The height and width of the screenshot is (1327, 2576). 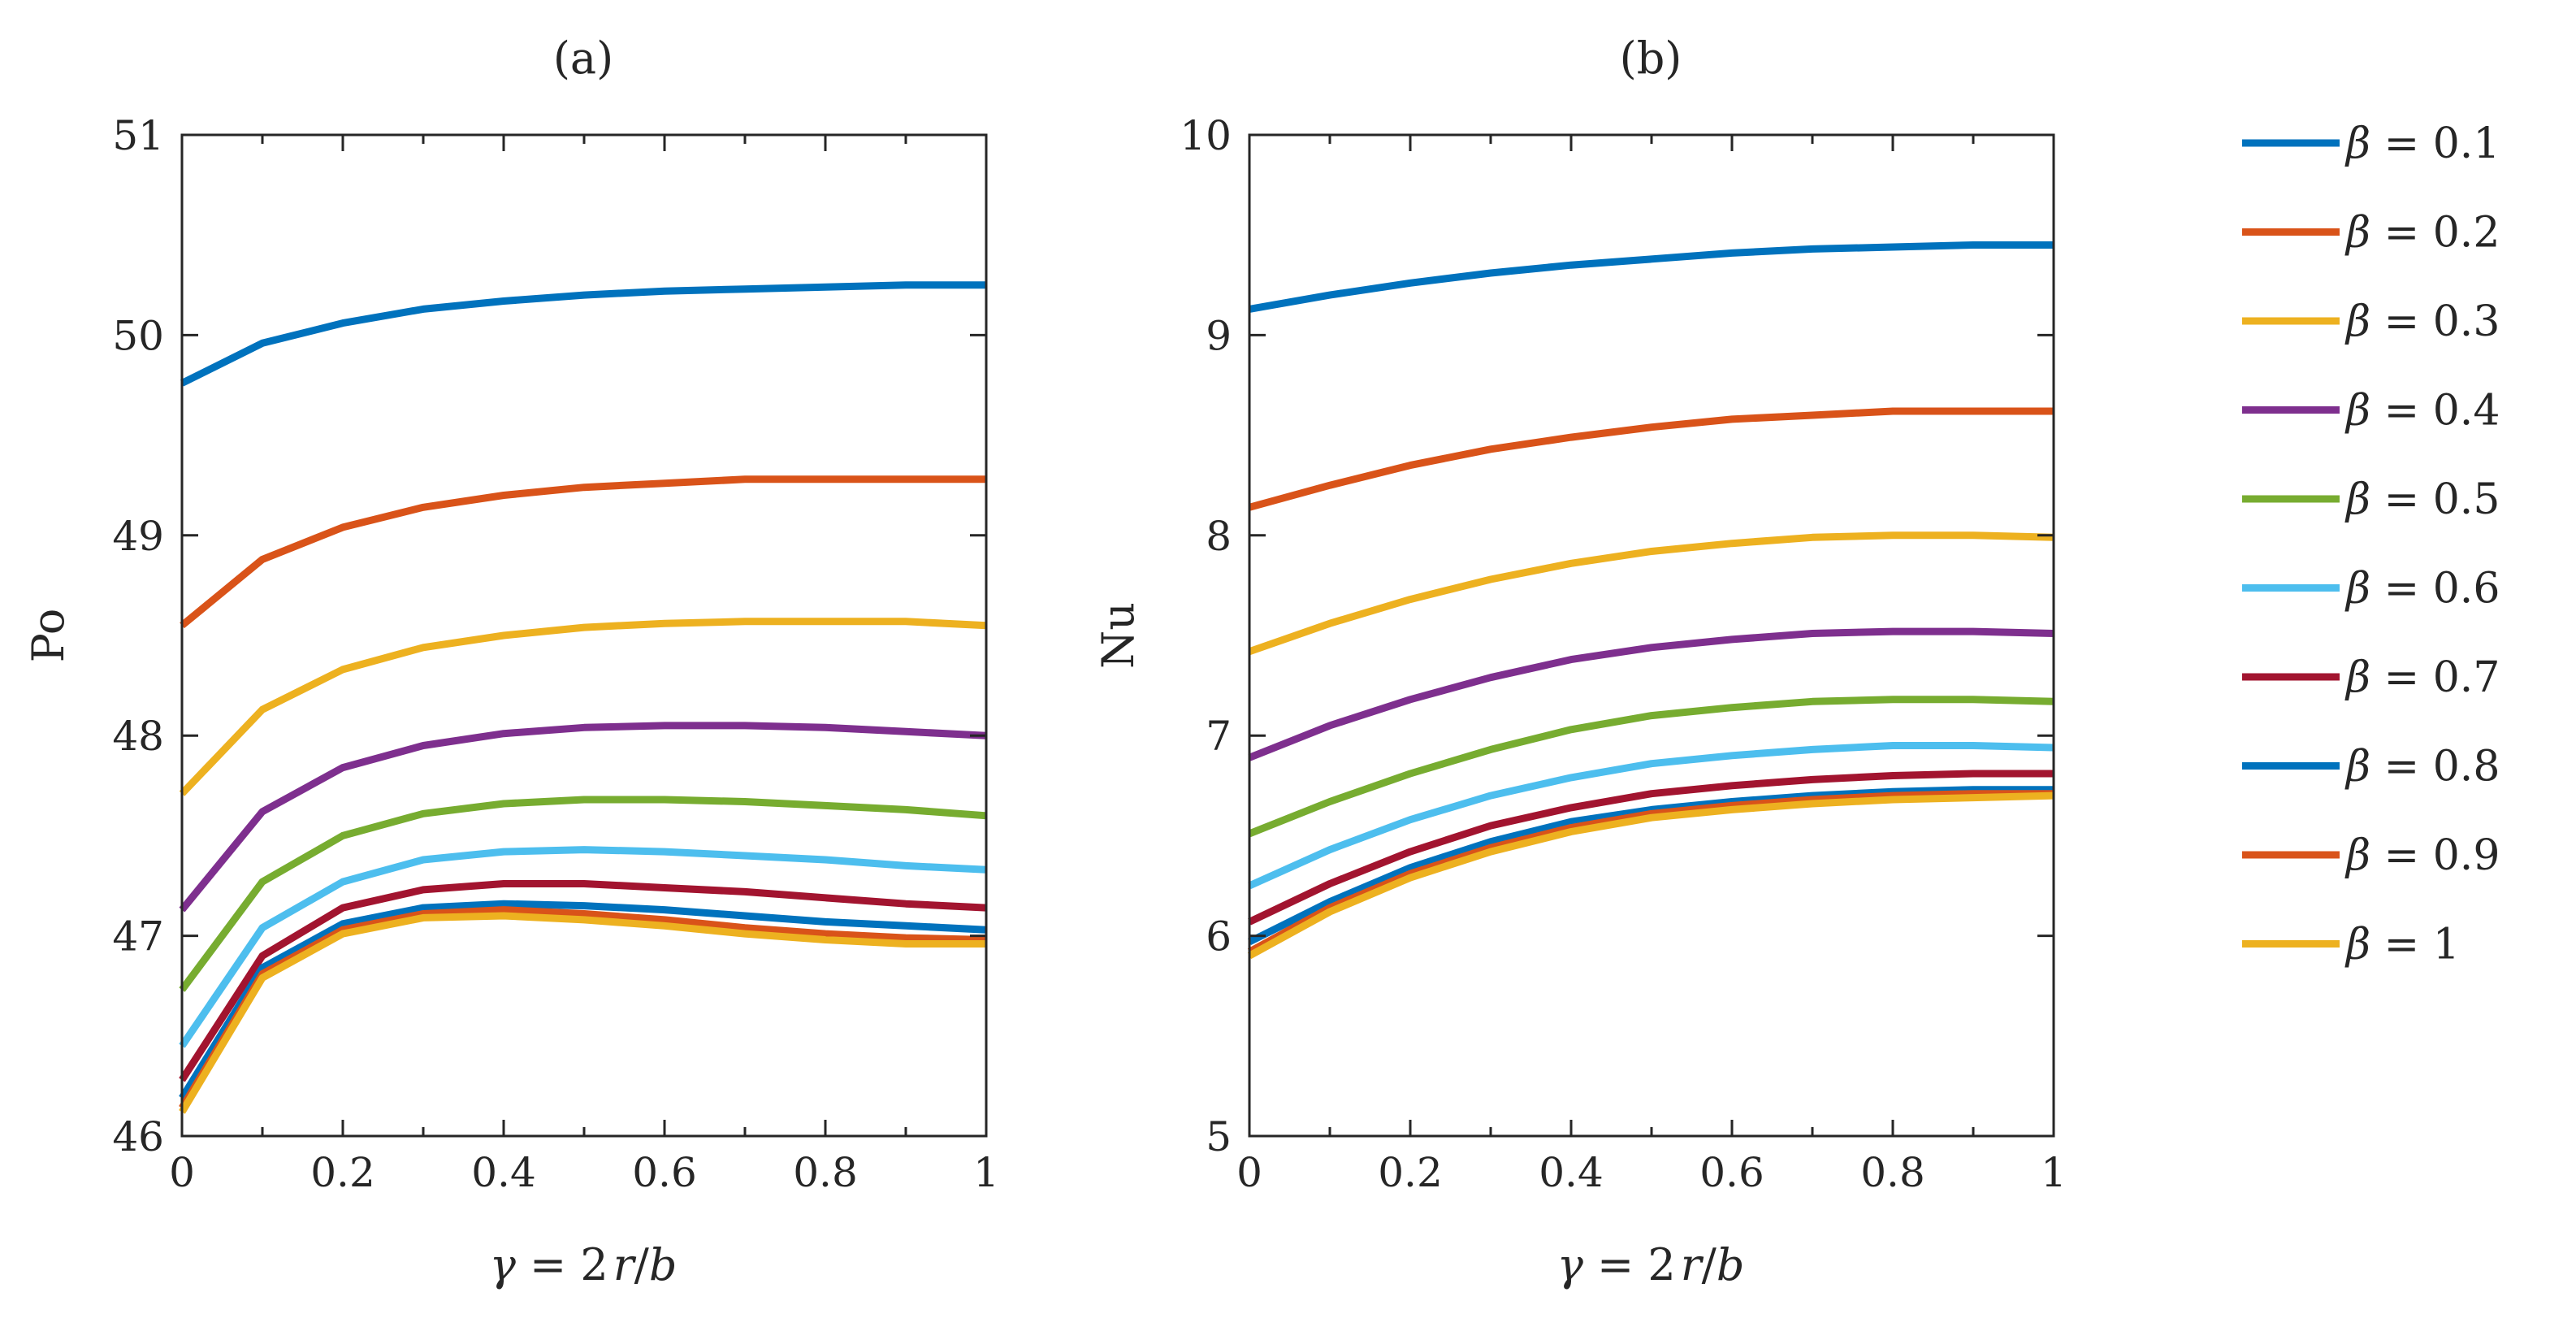 What do you see at coordinates (1410, 1172) in the screenshot?
I see `panel-b-x-tick-label: 0.2` at bounding box center [1410, 1172].